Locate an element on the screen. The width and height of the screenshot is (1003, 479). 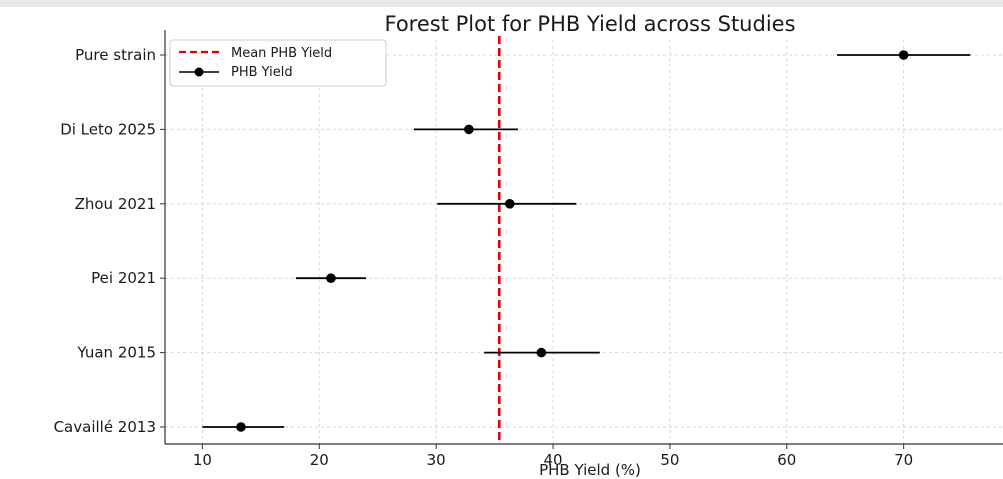
x-tick-label: 40 is located at coordinates (552, 460).